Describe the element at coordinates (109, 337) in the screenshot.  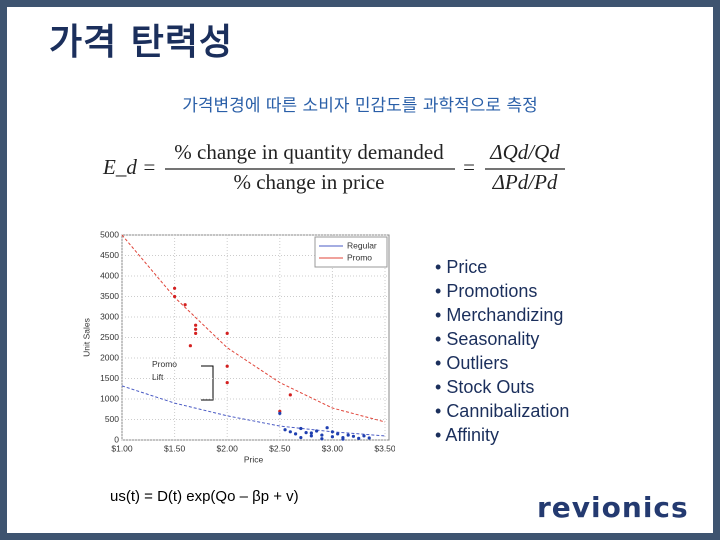
I see `y-tick-label: 2500` at that location.